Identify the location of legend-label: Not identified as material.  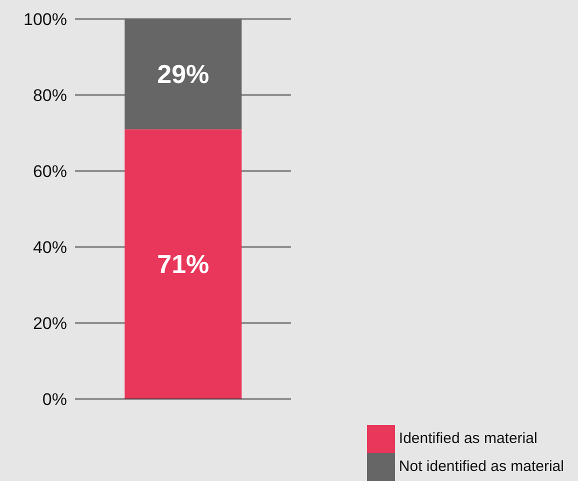
(481, 466).